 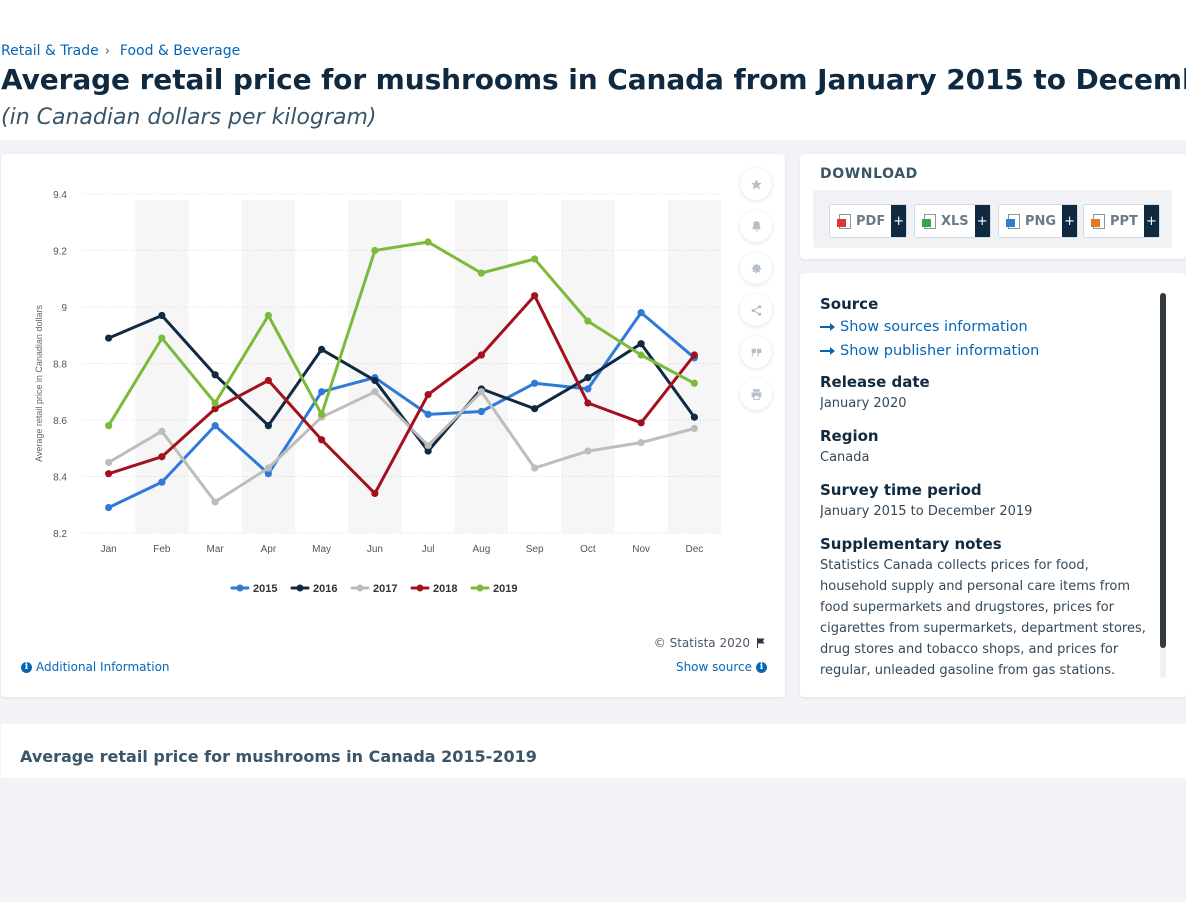 What do you see at coordinates (1038, 221) in the screenshot?
I see `download-png-button: PNG +` at bounding box center [1038, 221].